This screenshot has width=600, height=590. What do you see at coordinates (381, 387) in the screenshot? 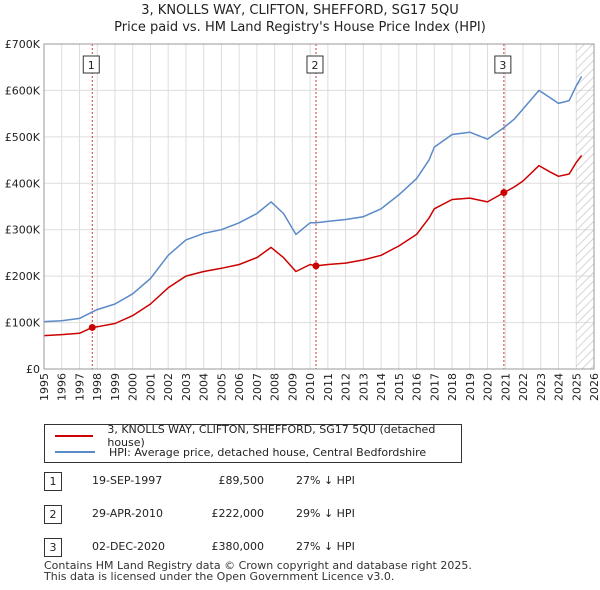
I see `x-tick-label: 2014` at bounding box center [381, 387].